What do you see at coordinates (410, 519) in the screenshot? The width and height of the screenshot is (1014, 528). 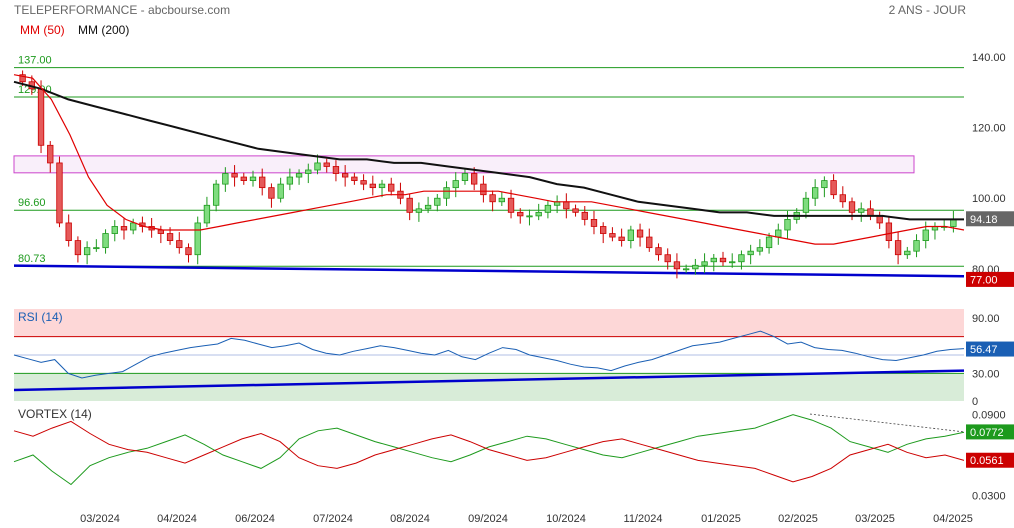 I see `x-tick-4: 08/2024` at bounding box center [410, 519].